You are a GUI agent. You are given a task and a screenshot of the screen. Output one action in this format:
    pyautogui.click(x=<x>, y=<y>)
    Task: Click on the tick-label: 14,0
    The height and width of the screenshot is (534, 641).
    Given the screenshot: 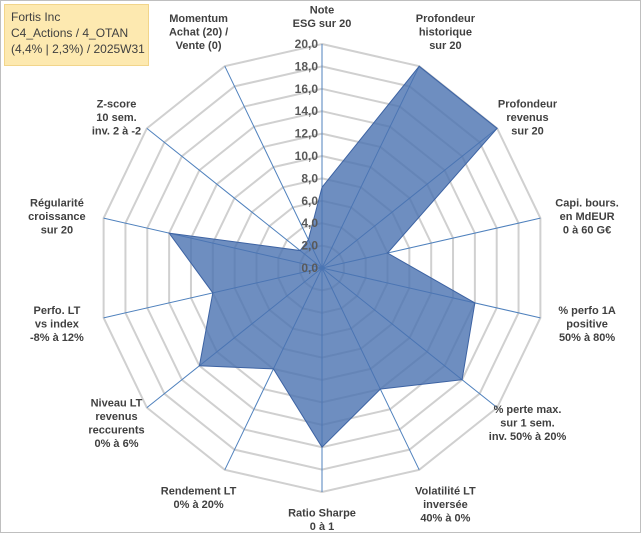 What is the action you would take?
    pyautogui.click(x=307, y=111)
    